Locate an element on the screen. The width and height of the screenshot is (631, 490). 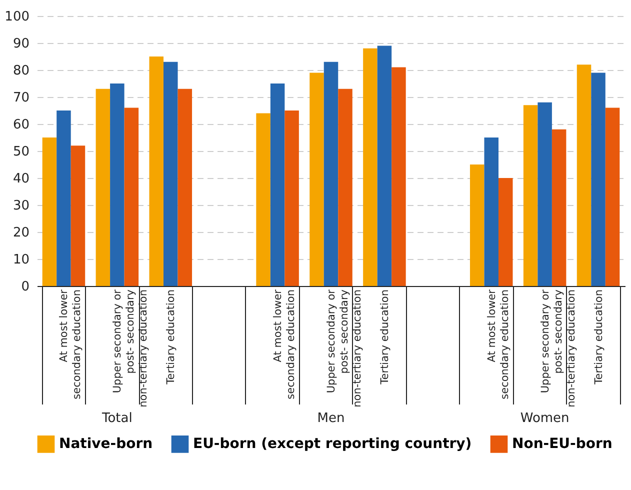
text: Men is located at coordinates (331, 418).